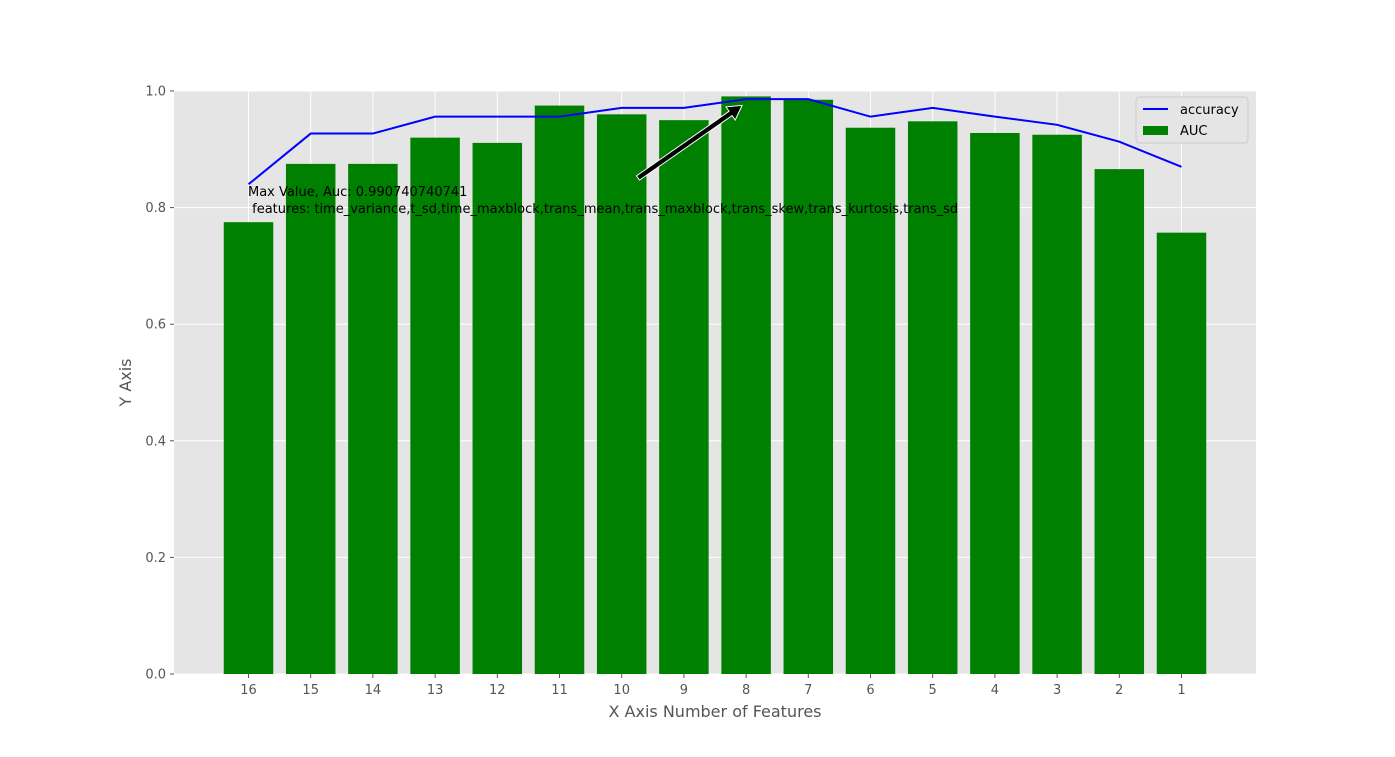 Image resolution: width=1395 pixels, height=757 pixels. I want to click on y-tick-label: 0.4, so click(155, 441).